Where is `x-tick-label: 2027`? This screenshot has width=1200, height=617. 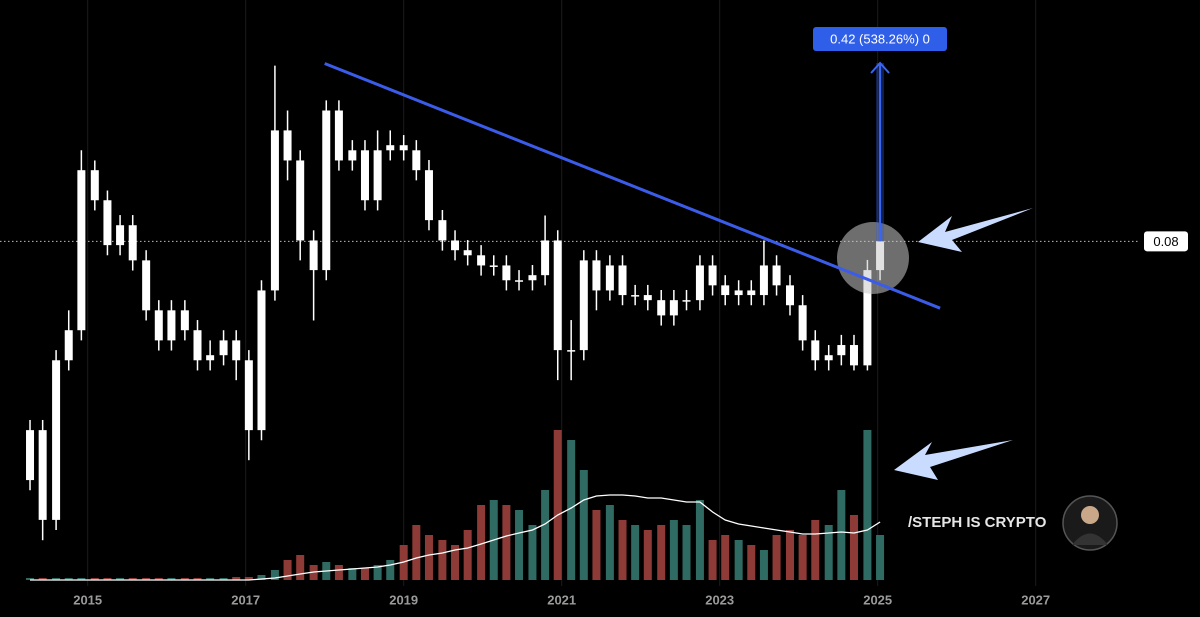 x-tick-label: 2027 is located at coordinates (1035, 599).